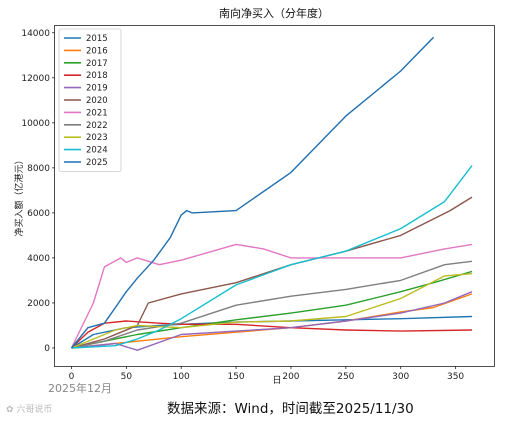 This screenshot has height=424, width=516. What do you see at coordinates (97, 39) in the screenshot?
I see `legend-entry: 2015` at bounding box center [97, 39].